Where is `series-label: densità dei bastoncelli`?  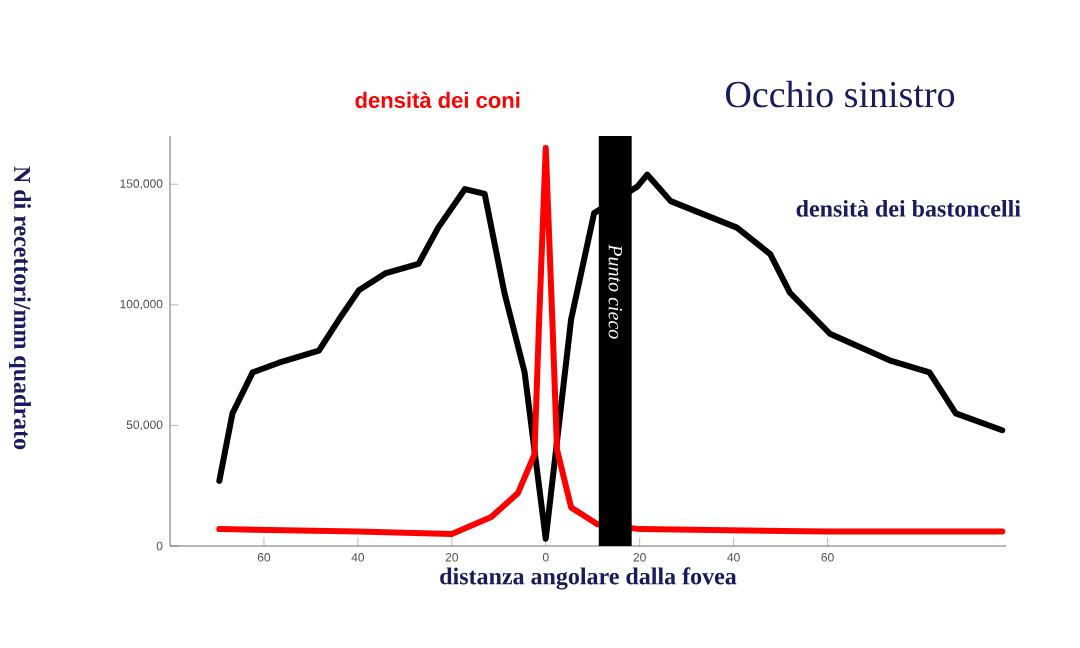 series-label: densità dei bastoncelli is located at coordinates (908, 208).